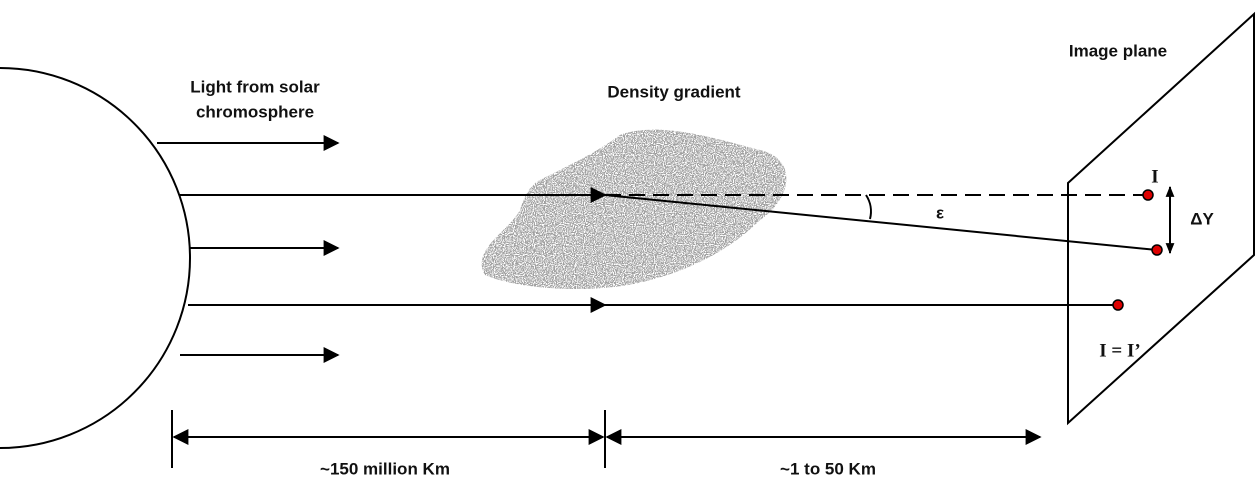 This screenshot has width=1257, height=482. I want to click on label: ~150 million Km, so click(385, 468).